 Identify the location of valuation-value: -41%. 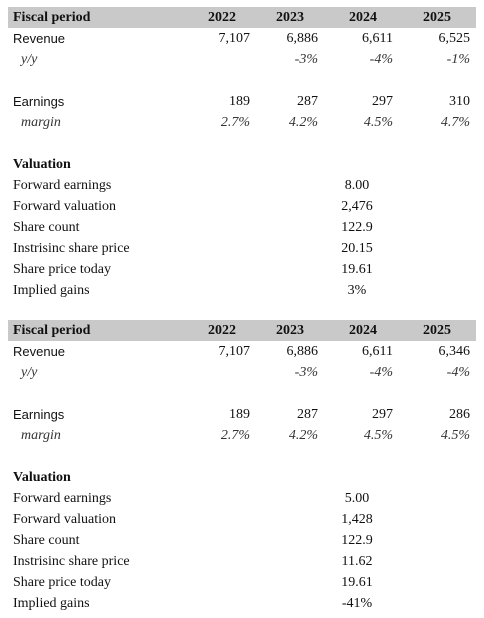
(357, 603).